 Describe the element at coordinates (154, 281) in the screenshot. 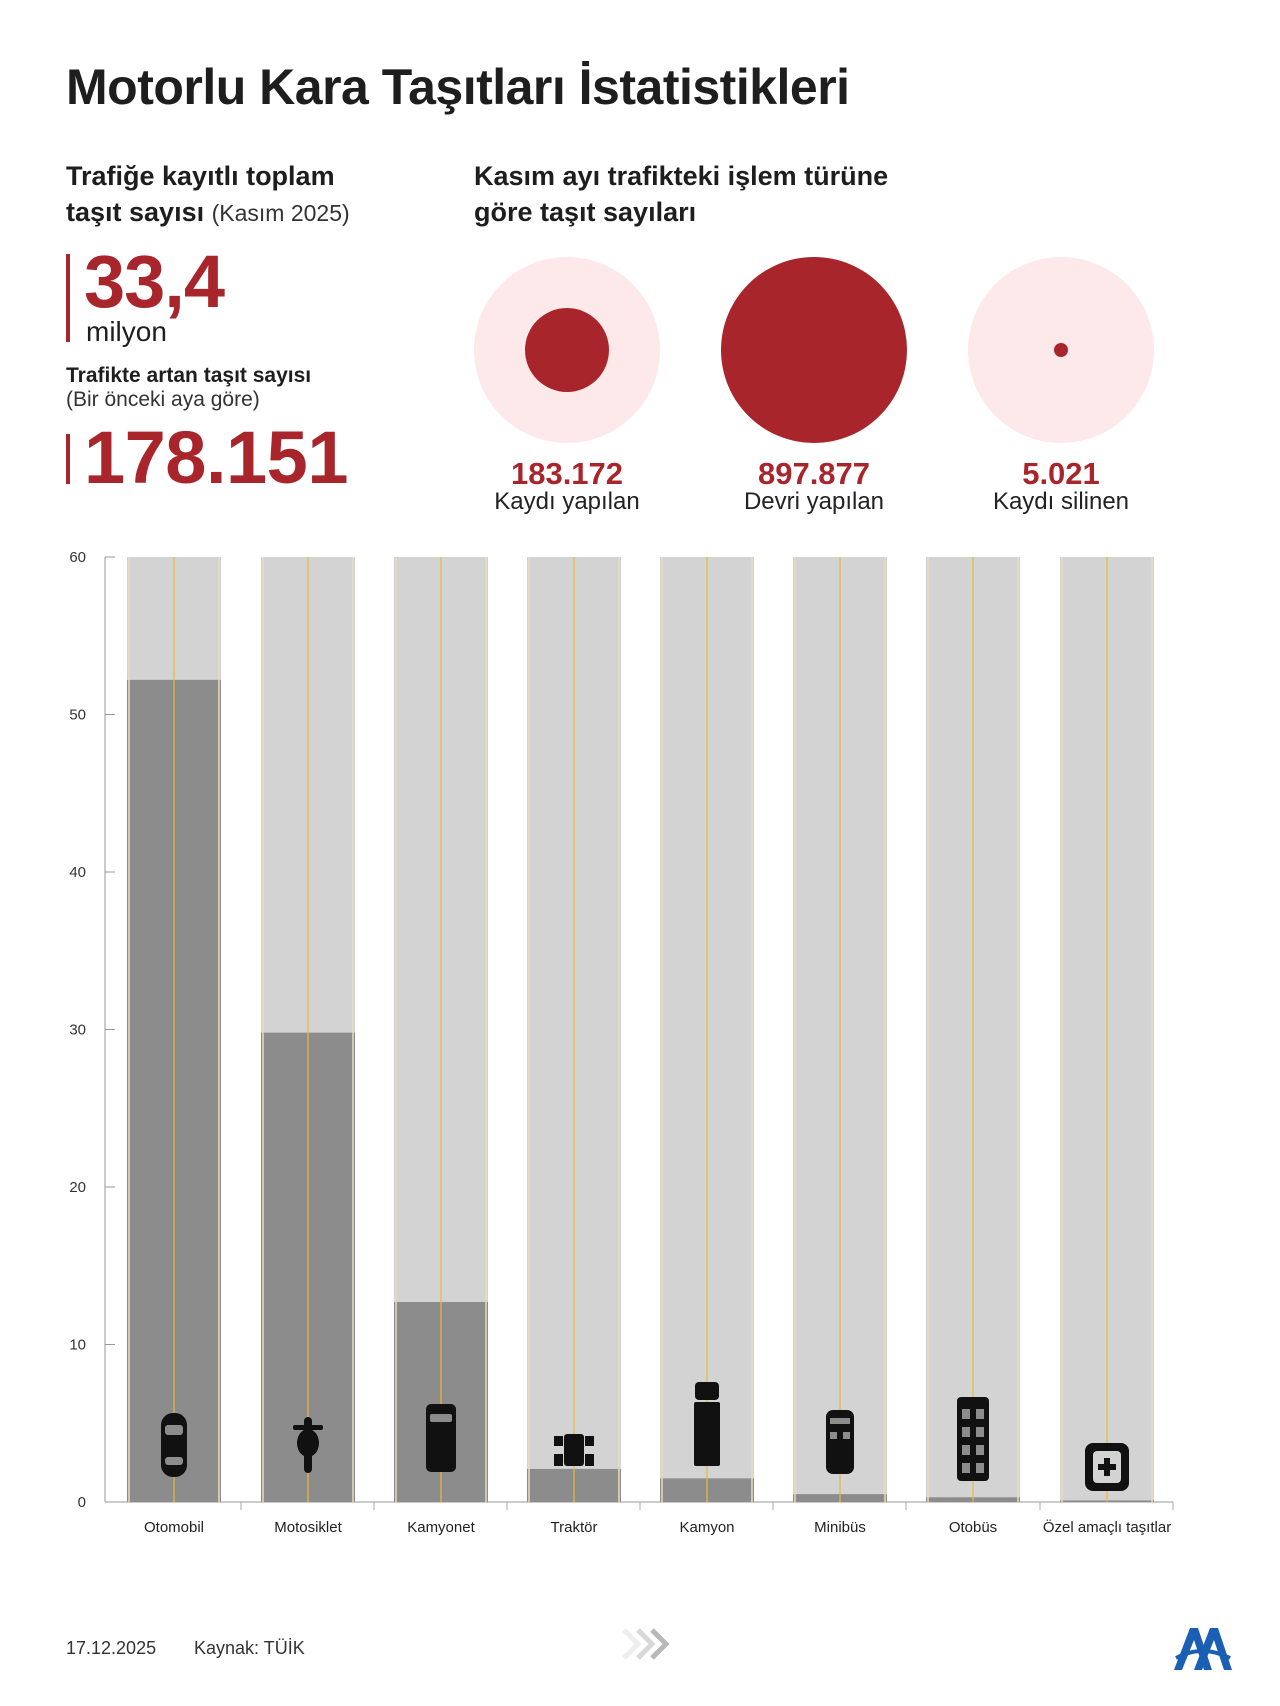

I see `total-value: 33,4` at that location.